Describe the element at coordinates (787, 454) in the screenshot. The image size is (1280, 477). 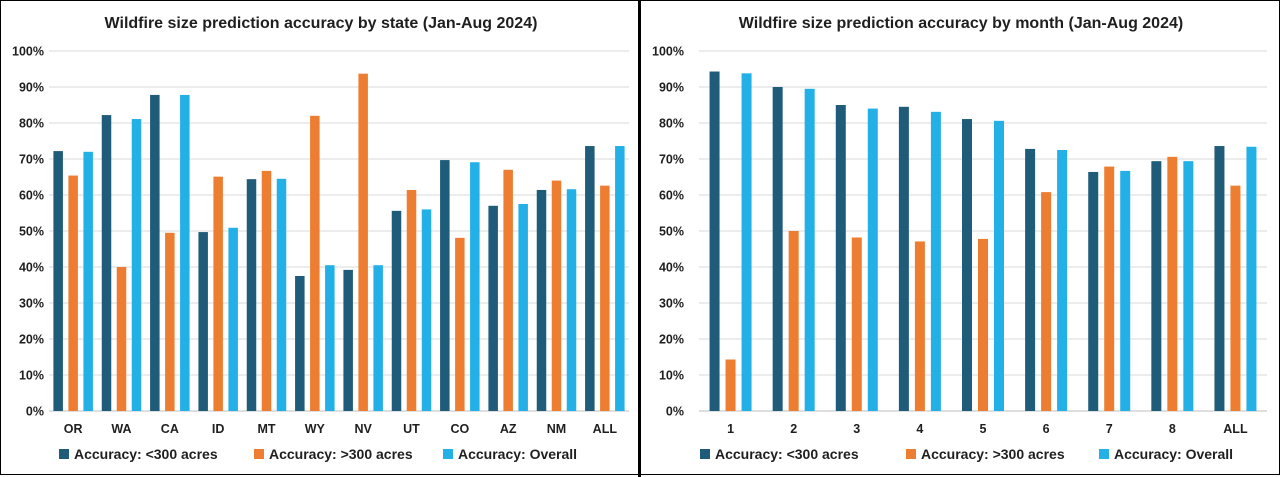
I see `legend-label: Accuracy: <300 acres` at that location.